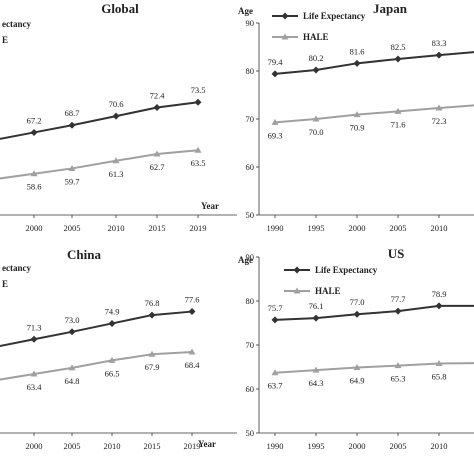  What do you see at coordinates (396, 253) in the screenshot?
I see `chart-title: US` at bounding box center [396, 253].